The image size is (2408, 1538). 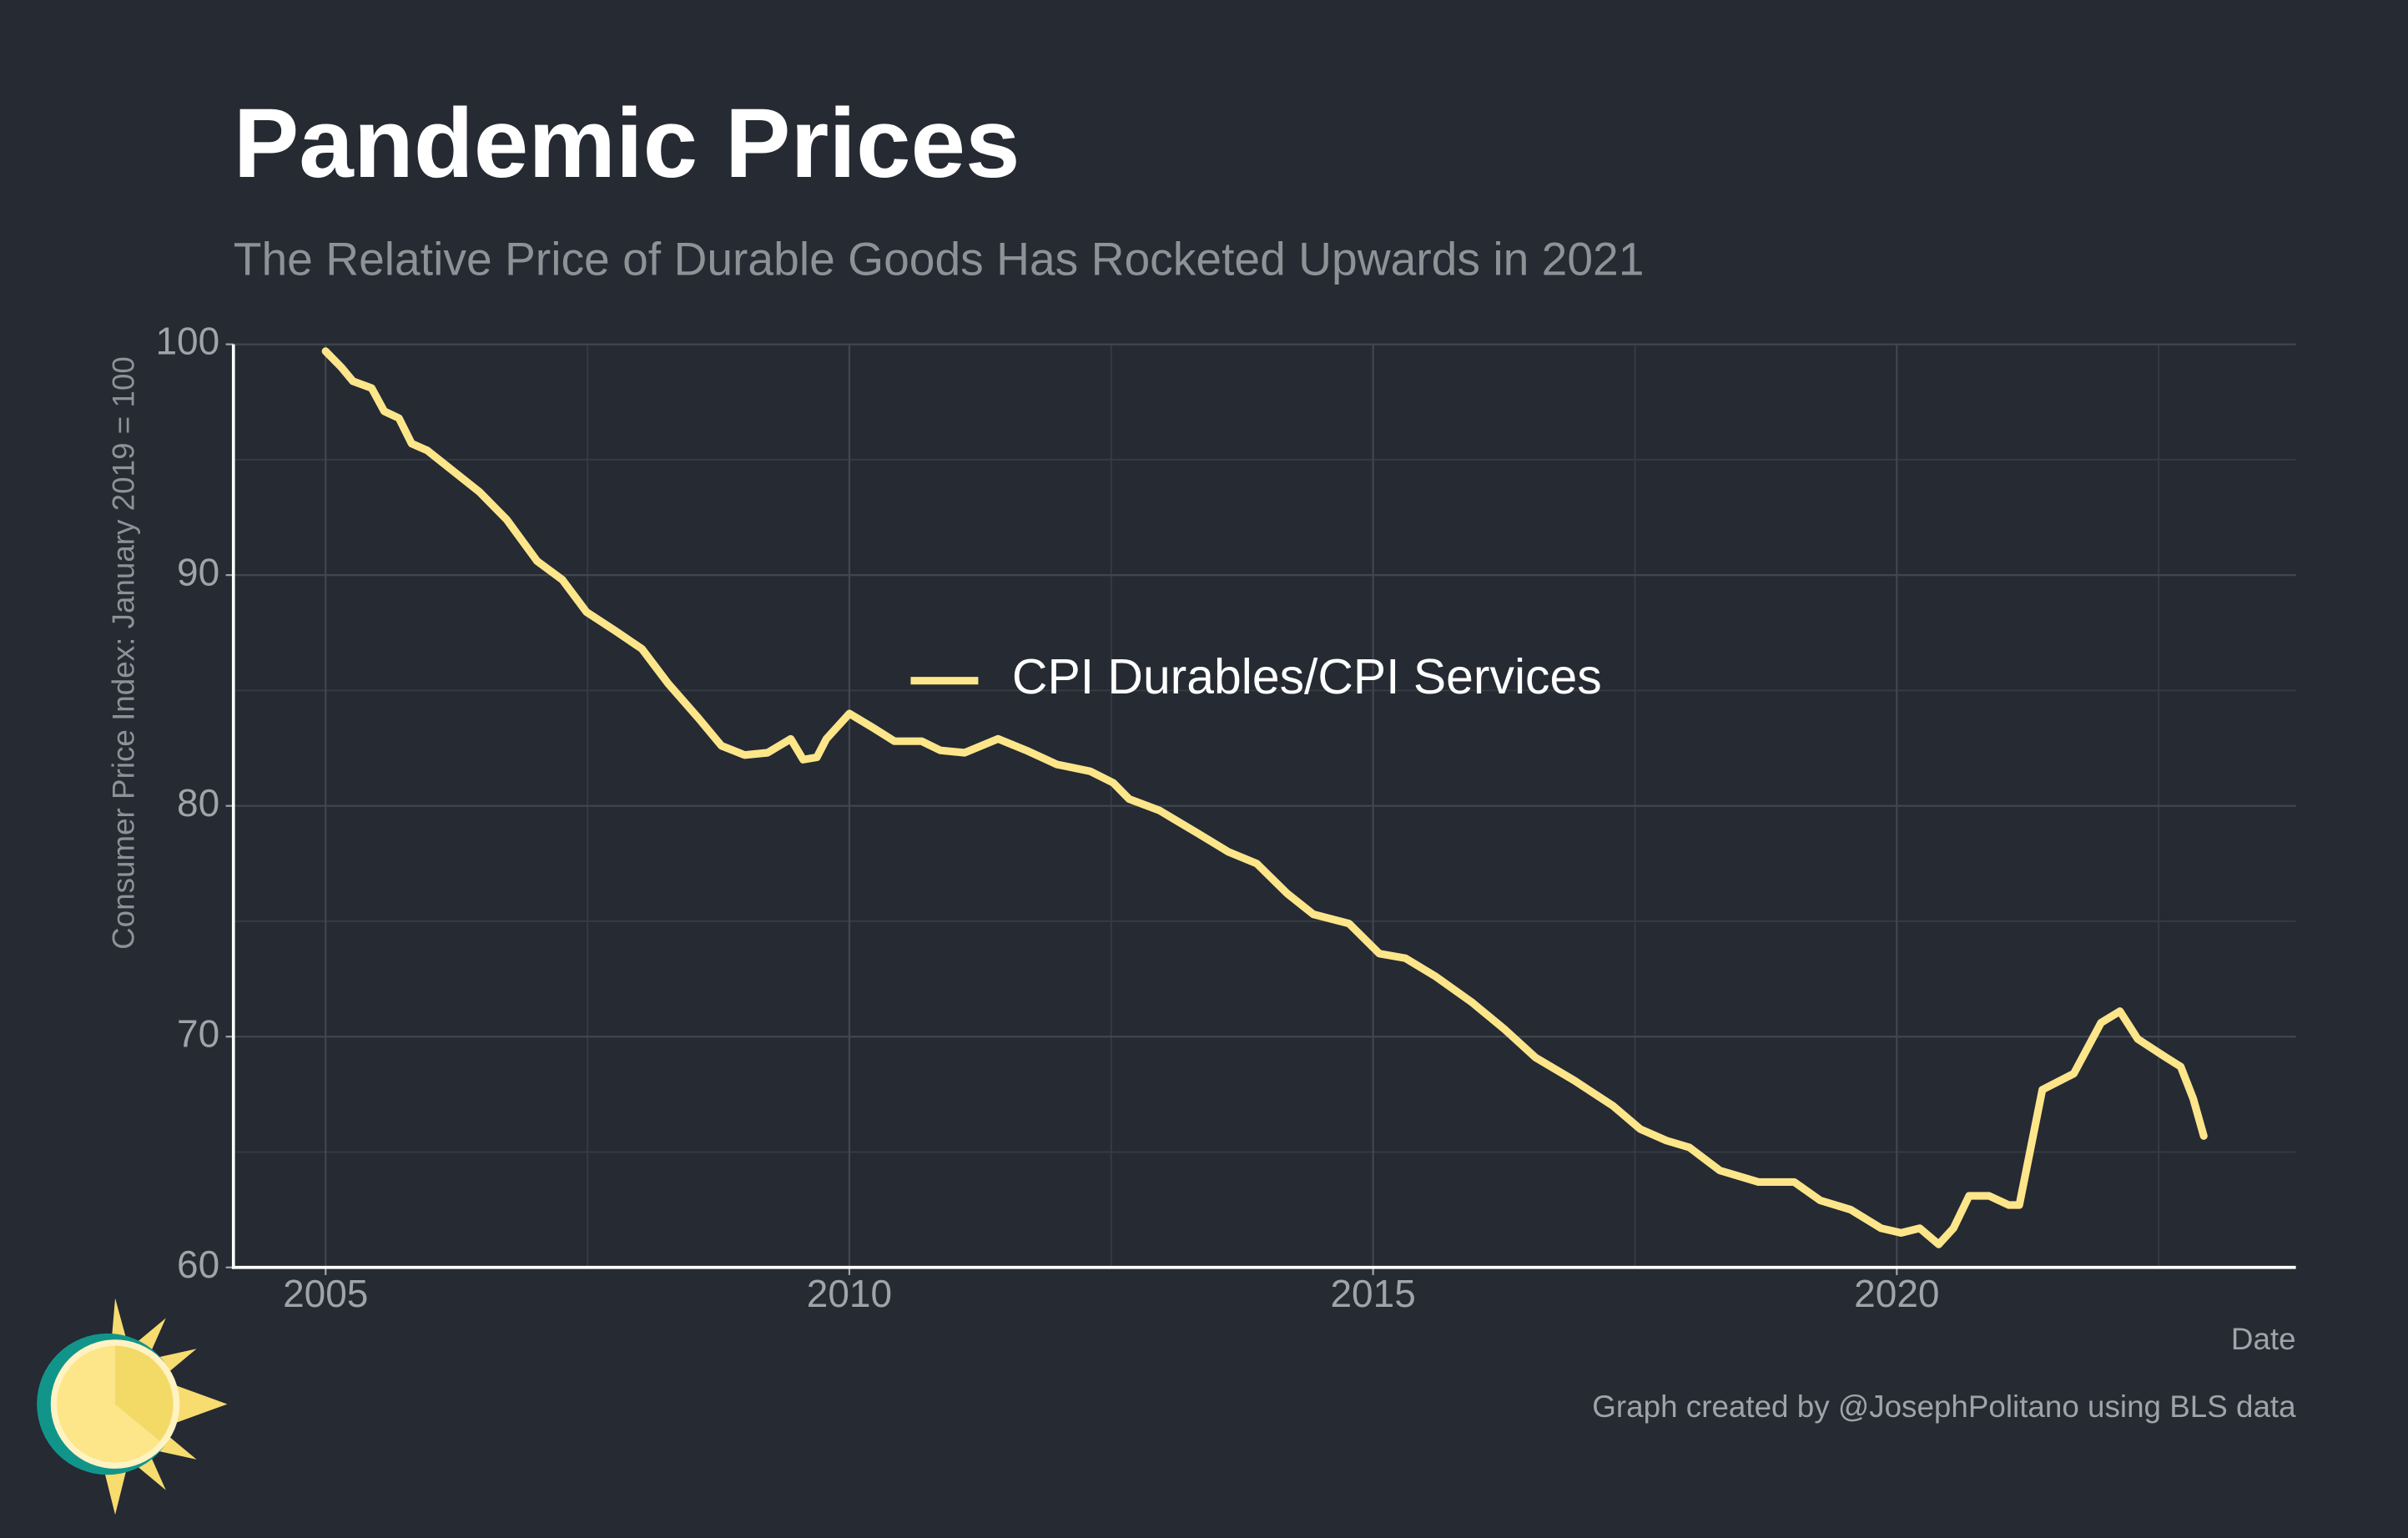 I want to click on y-tick-label: 70, so click(x=198, y=1033).